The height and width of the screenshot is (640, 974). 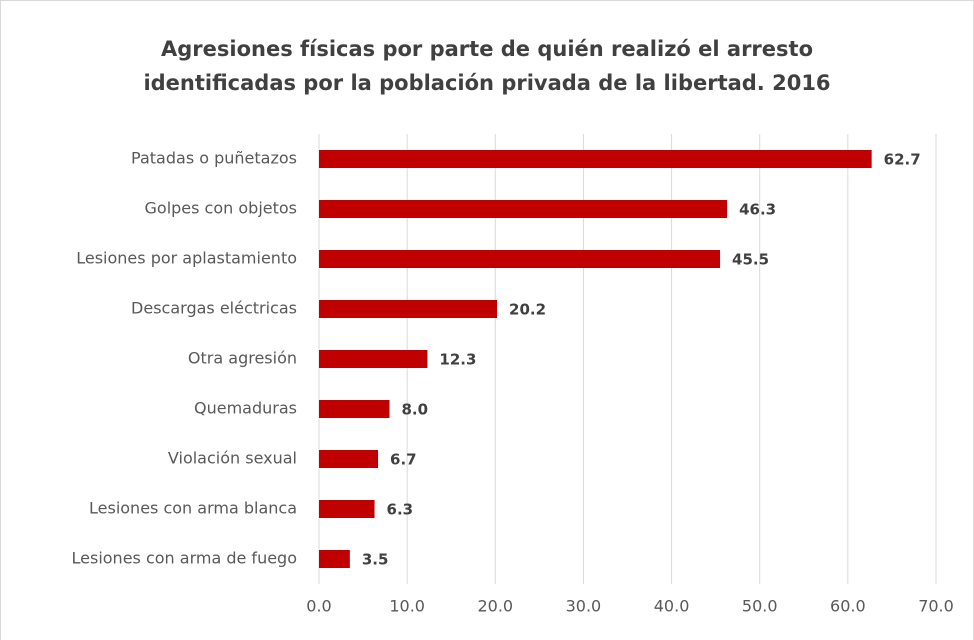 What do you see at coordinates (245, 408) in the screenshot?
I see `y-tick-label: Quemaduras` at bounding box center [245, 408].